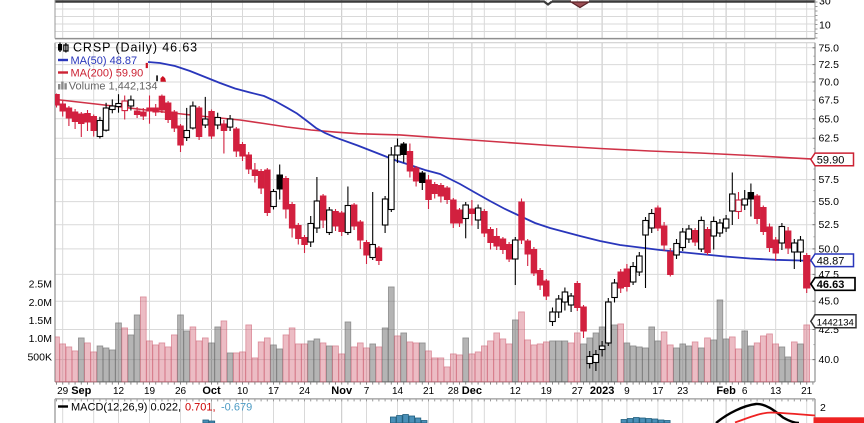 The image size is (864, 423). I want to click on svg-text: 24, so click(305, 391).